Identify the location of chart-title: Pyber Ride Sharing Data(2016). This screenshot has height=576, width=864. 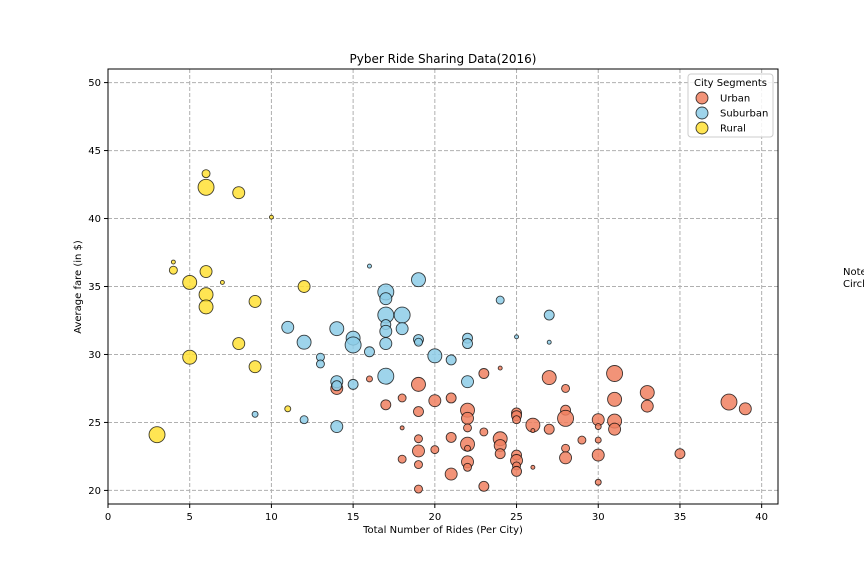
(442, 59).